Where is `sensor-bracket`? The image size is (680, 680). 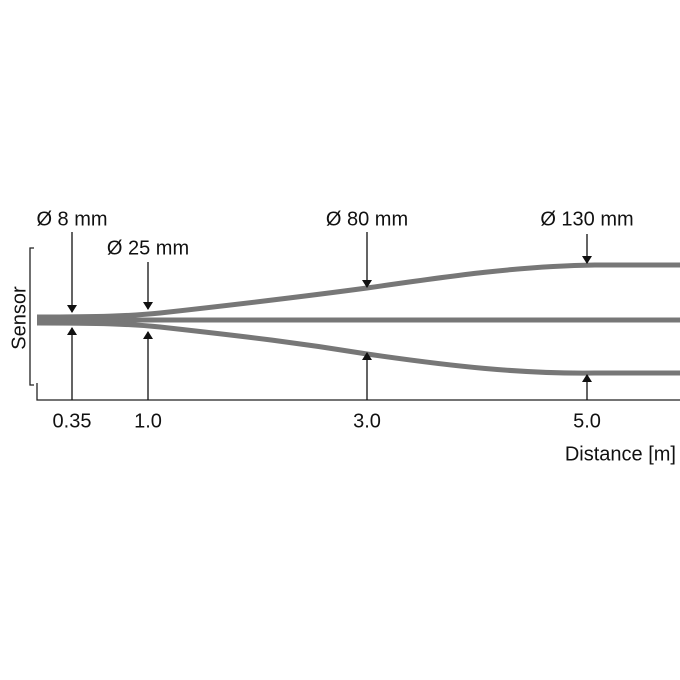 sensor-bracket is located at coordinates (31, 316).